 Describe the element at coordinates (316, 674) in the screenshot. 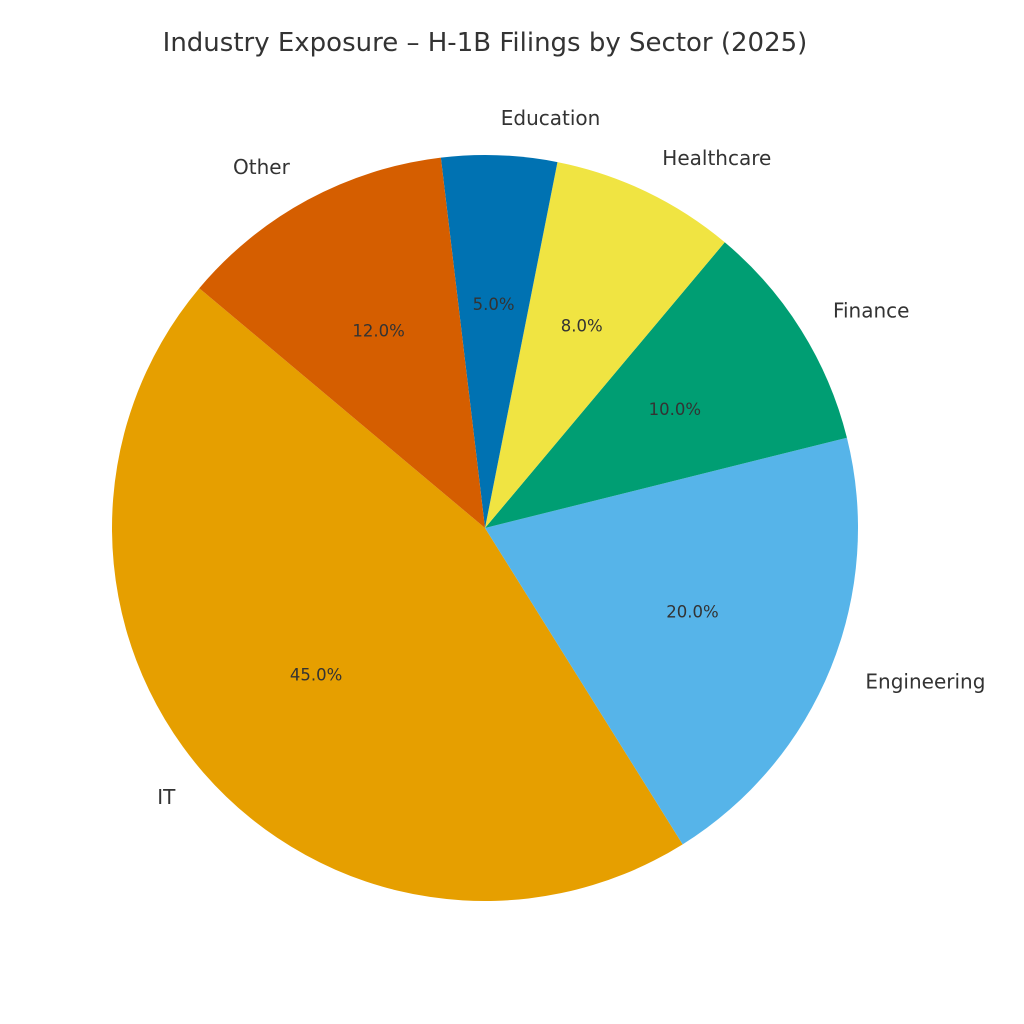

I see `slice-percent-label: 45.0%` at that location.